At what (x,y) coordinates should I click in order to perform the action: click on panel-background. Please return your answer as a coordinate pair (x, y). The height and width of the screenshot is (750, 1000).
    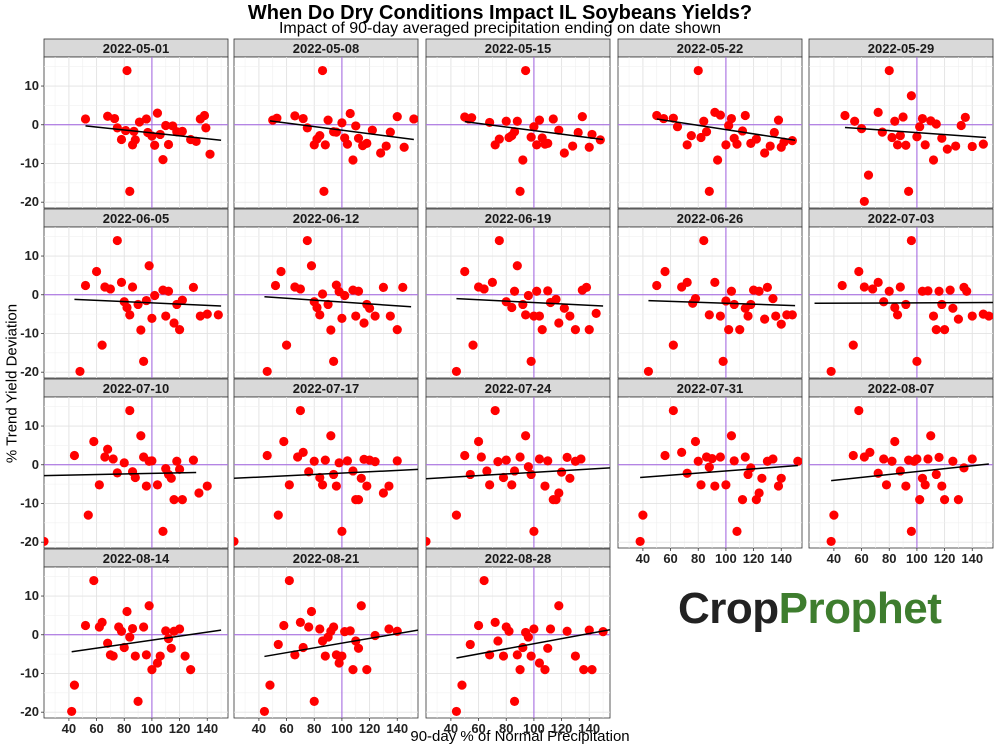
    Looking at the image, I should click on (326, 472).